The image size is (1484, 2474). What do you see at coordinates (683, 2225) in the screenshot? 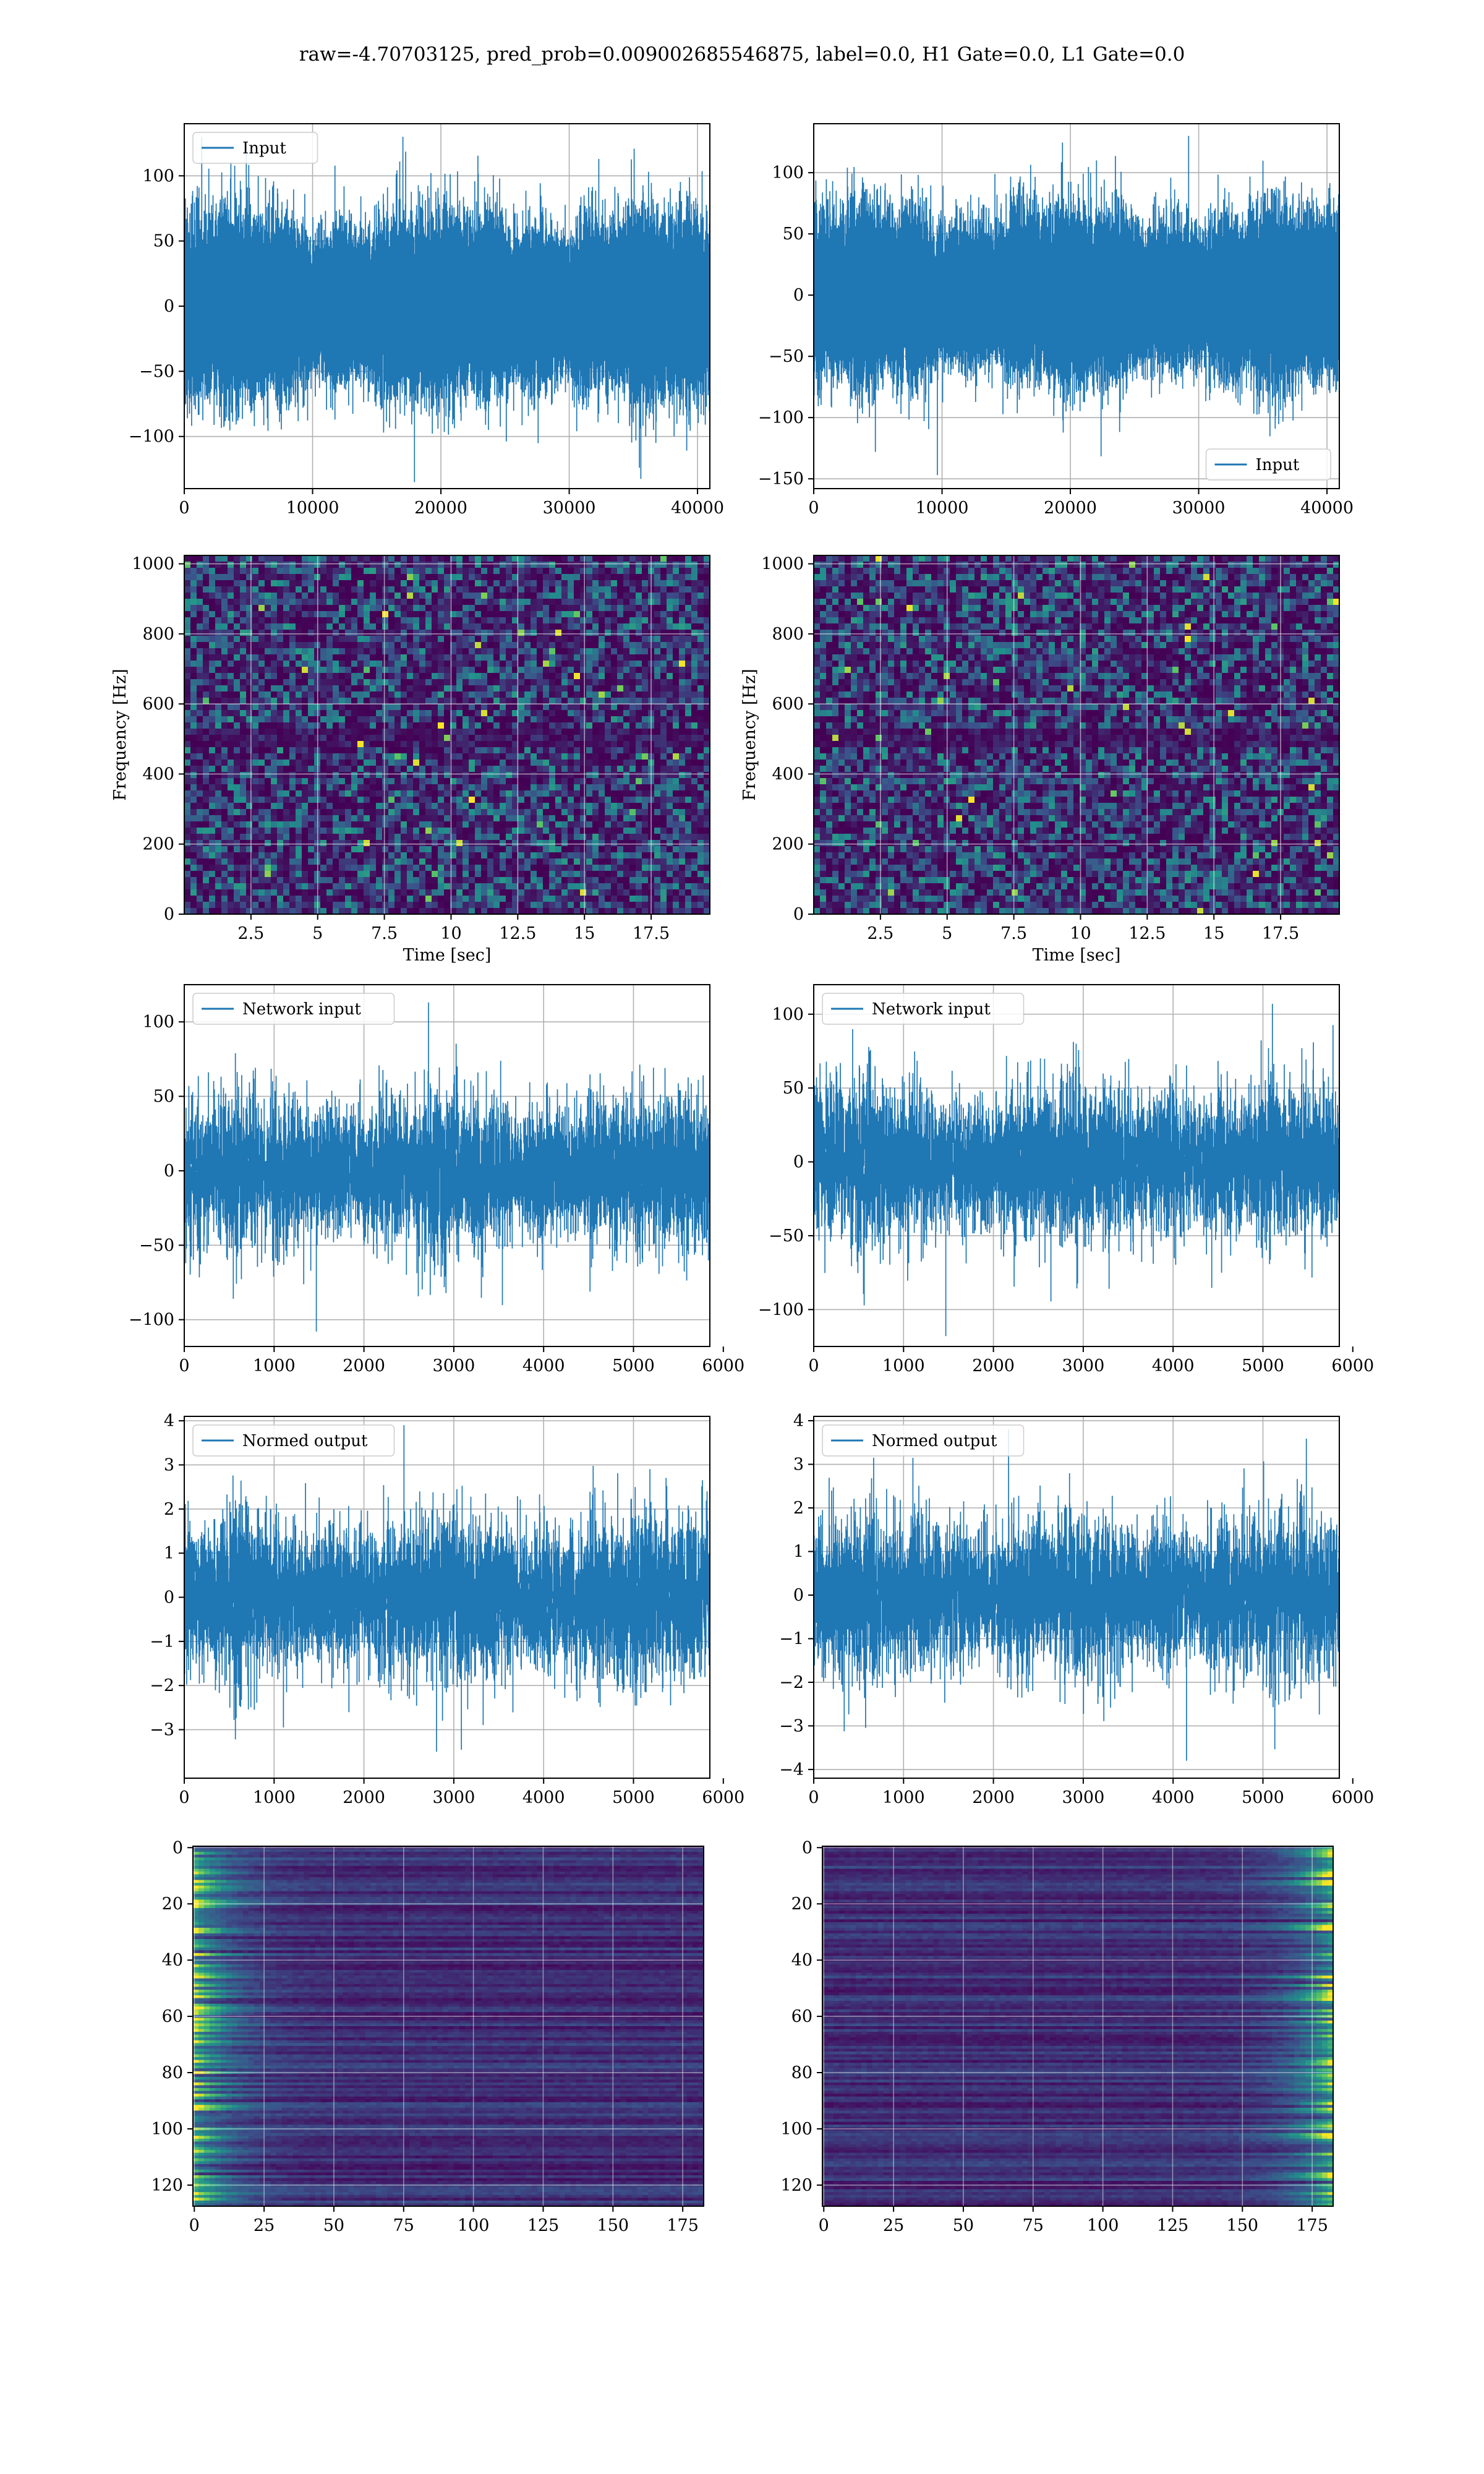
I see `feature-map-h1-xtick-label-7: 175` at bounding box center [683, 2225].